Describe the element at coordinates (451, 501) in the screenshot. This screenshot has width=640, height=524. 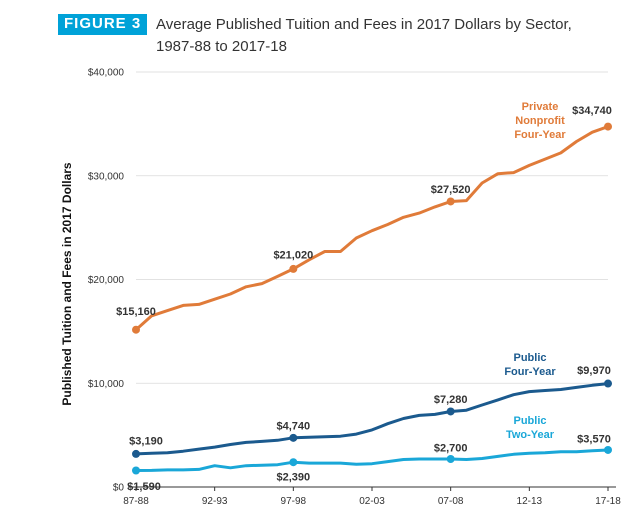
I see `x-tick-label: 07-08` at that location.